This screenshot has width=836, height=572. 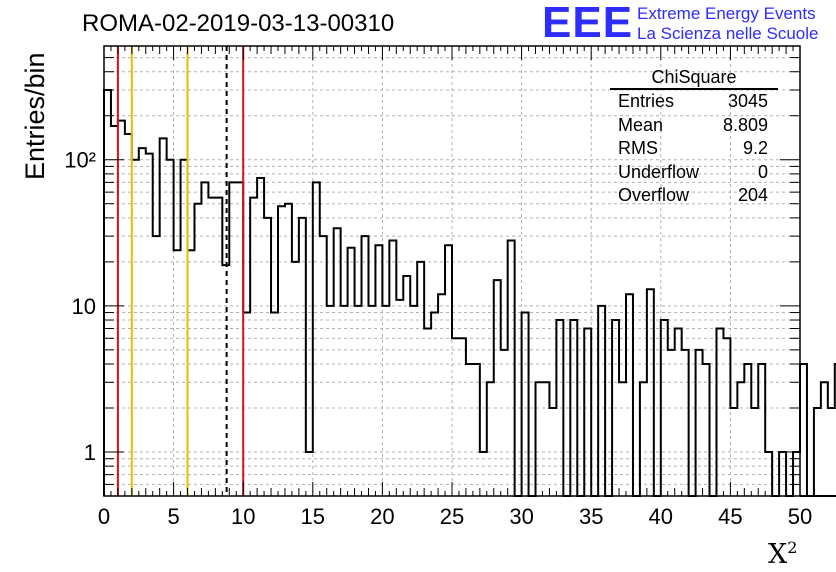 What do you see at coordinates (726, 13) in the screenshot?
I see `logo-line-1: Extreme Energy Events` at bounding box center [726, 13].